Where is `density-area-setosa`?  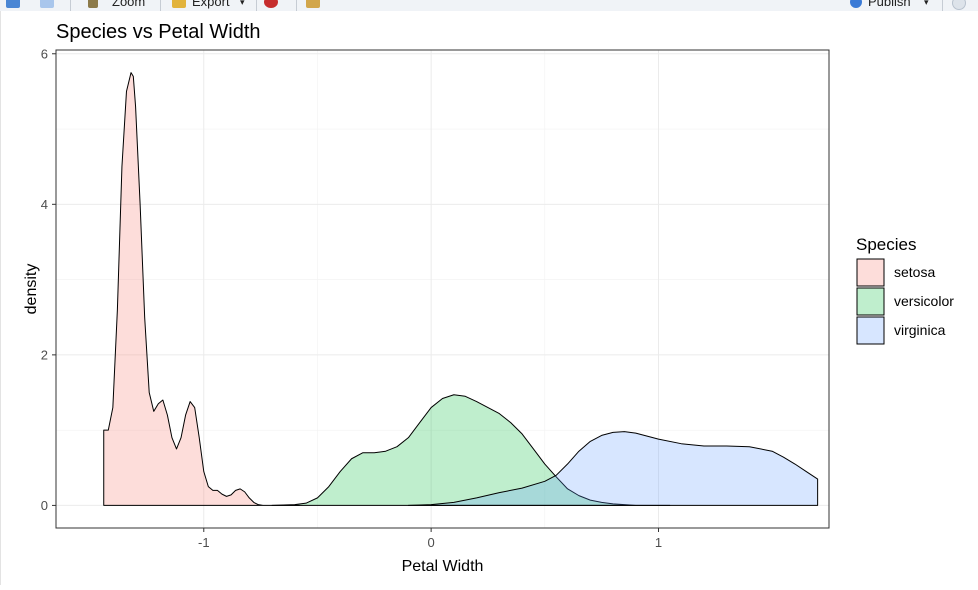
density-area-setosa is located at coordinates (201, 289).